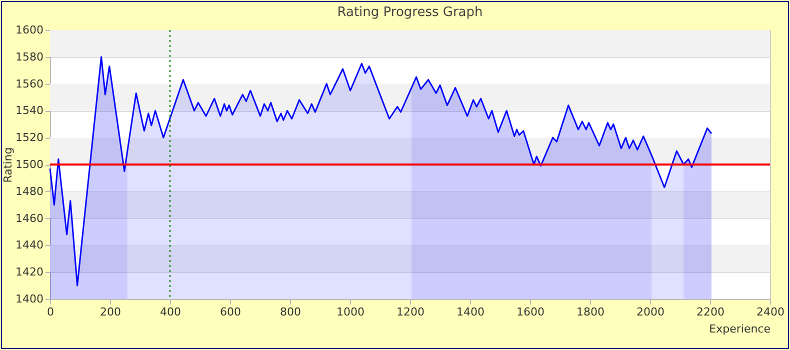  What do you see at coordinates (30, 218) in the screenshot?
I see `y-tick-label: 1460` at bounding box center [30, 218].